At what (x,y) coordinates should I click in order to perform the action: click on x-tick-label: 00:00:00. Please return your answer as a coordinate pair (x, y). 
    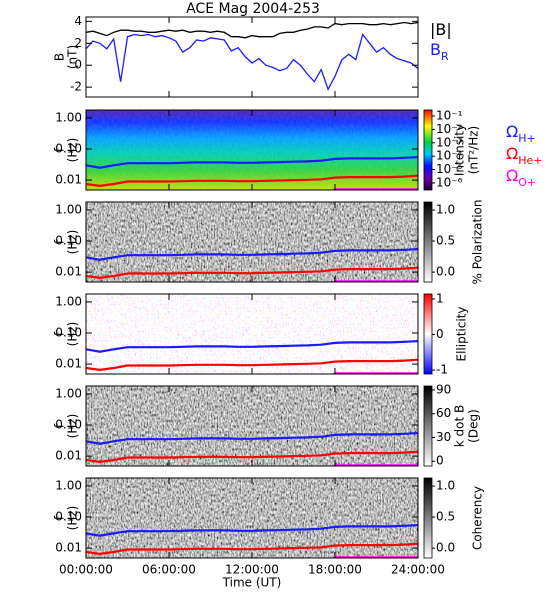
    Looking at the image, I should click on (86, 570).